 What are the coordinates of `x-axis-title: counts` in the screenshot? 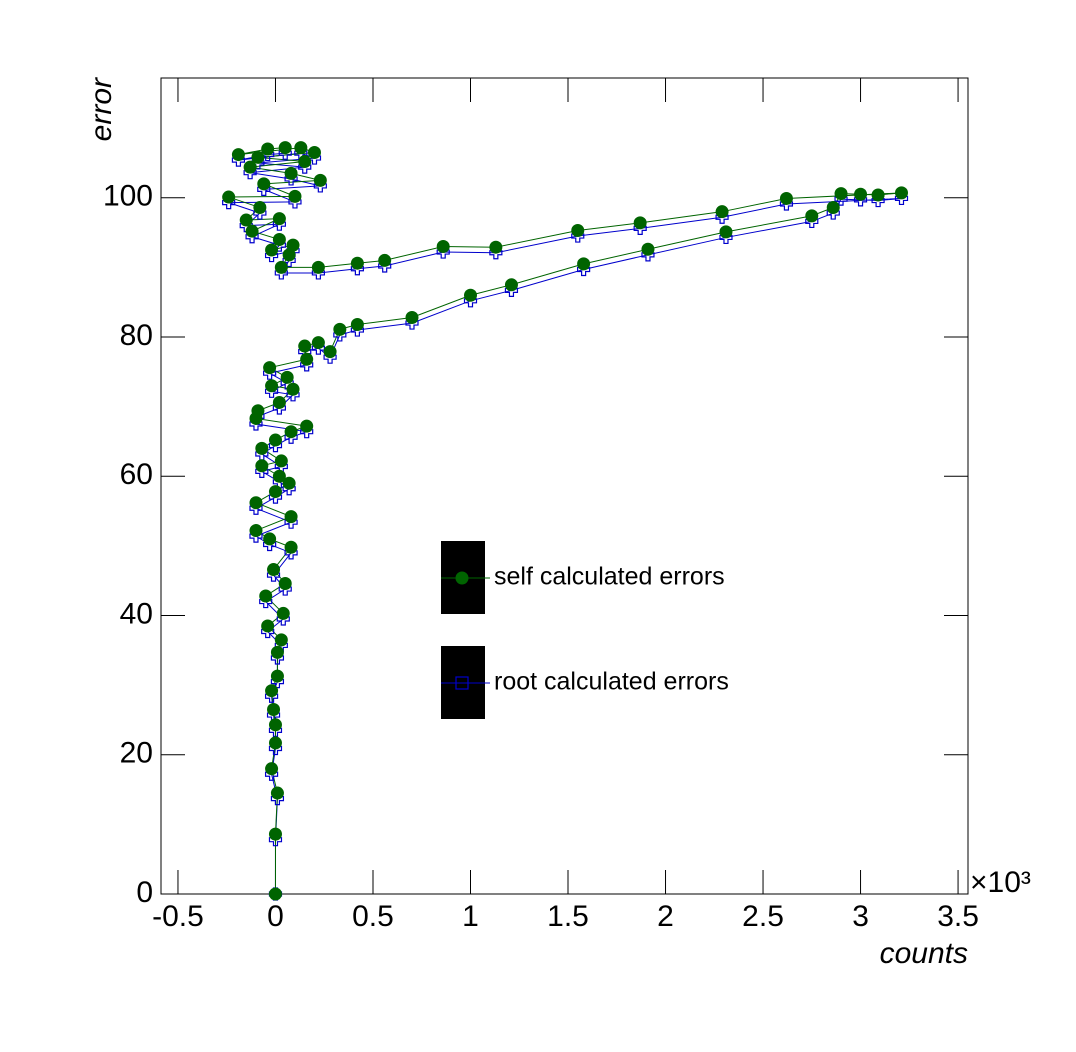 It's located at (924, 953).